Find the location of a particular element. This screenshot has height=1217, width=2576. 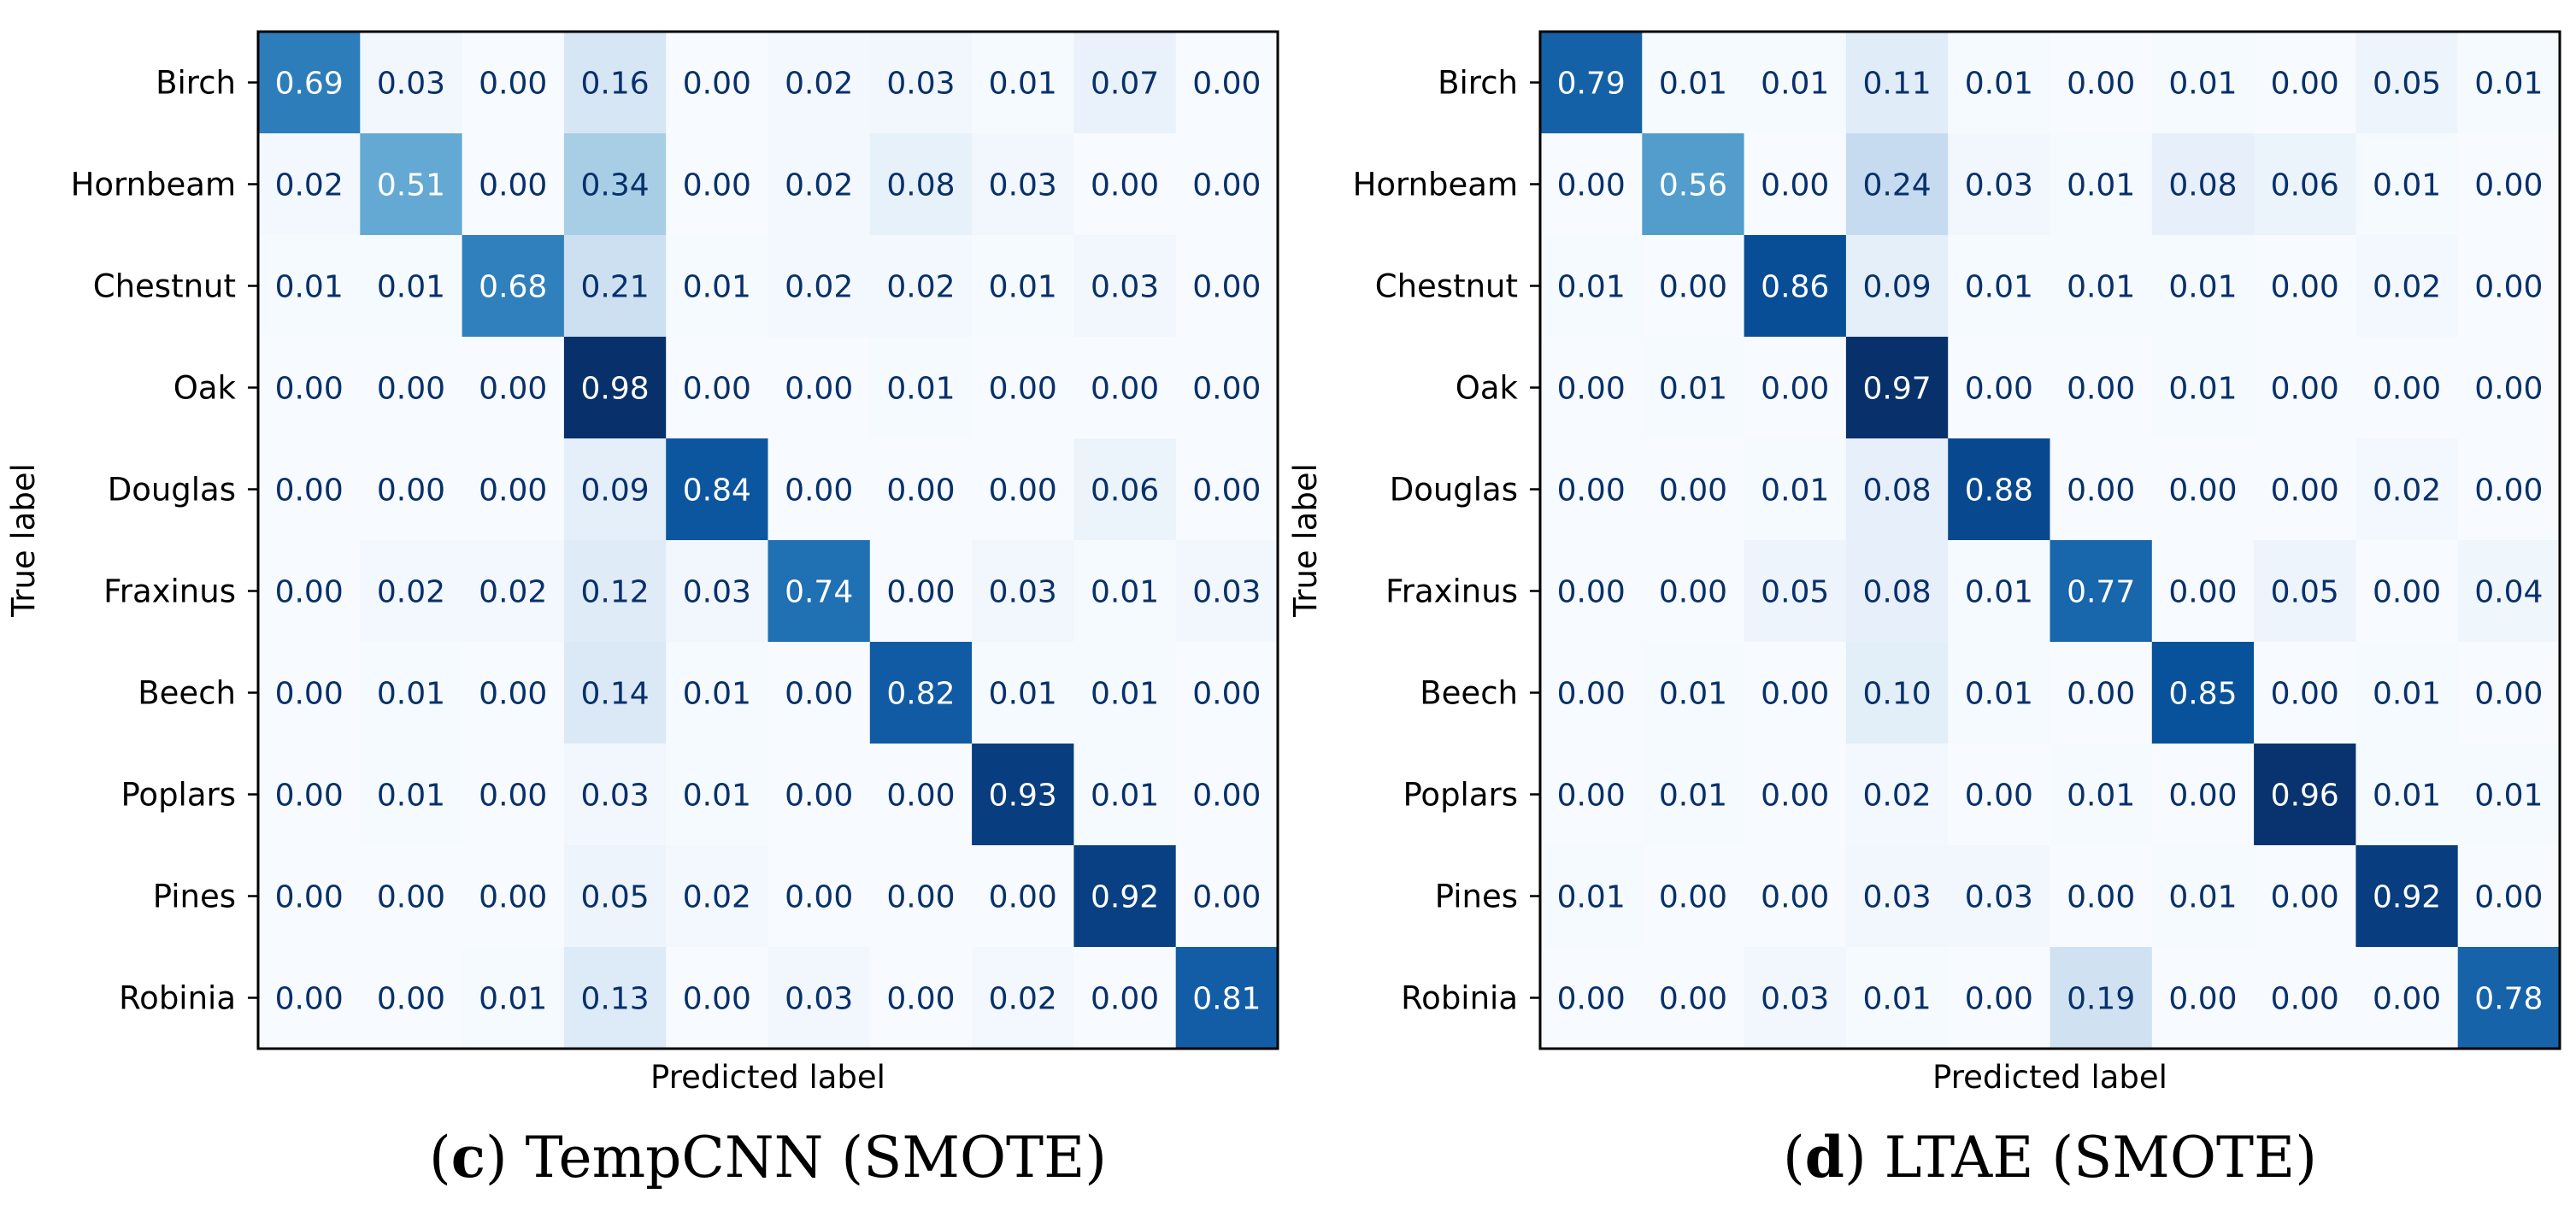

cell-value-label: 0.84 is located at coordinates (717, 491).